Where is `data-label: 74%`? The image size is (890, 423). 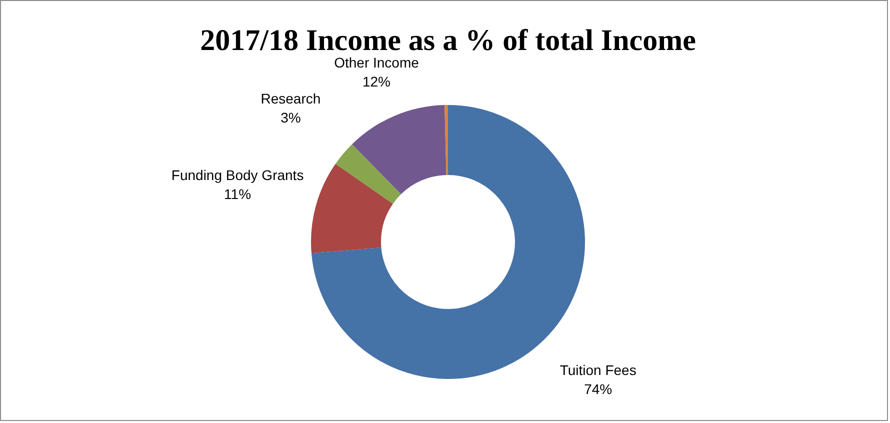 data-label: 74% is located at coordinates (598, 388).